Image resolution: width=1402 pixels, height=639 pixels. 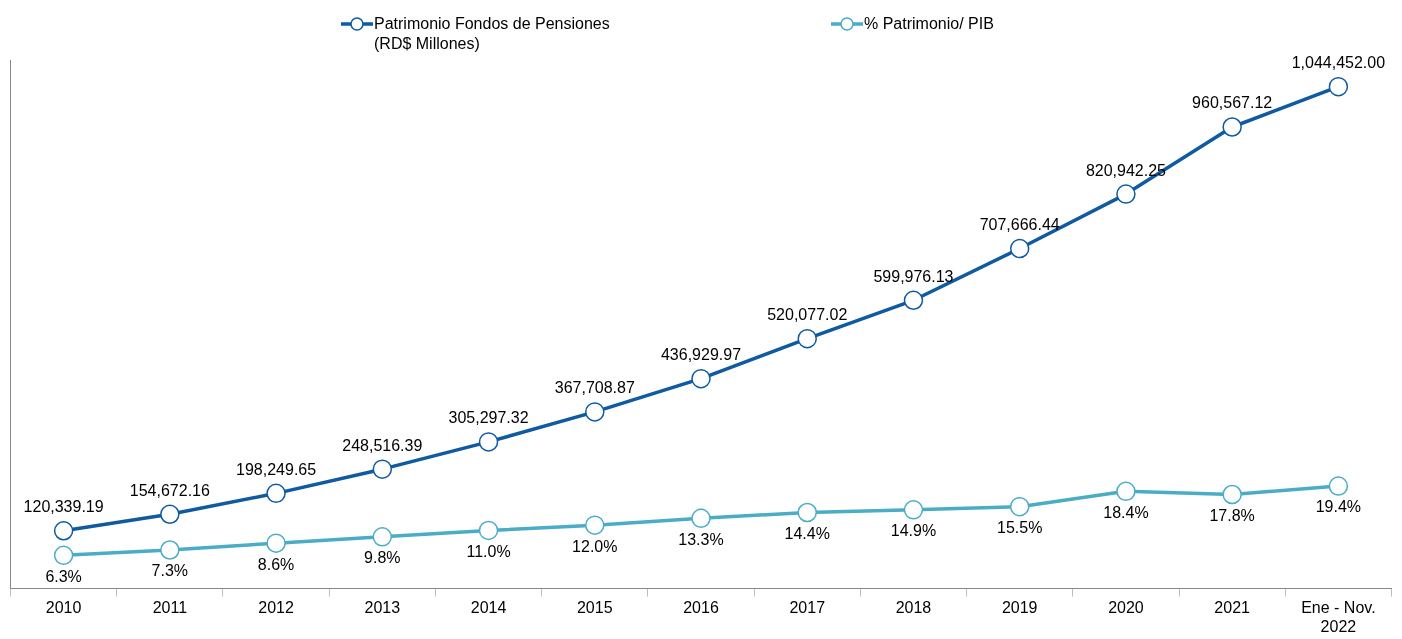 What do you see at coordinates (276, 469) in the screenshot?
I see `data-label: 198,249.65` at bounding box center [276, 469].